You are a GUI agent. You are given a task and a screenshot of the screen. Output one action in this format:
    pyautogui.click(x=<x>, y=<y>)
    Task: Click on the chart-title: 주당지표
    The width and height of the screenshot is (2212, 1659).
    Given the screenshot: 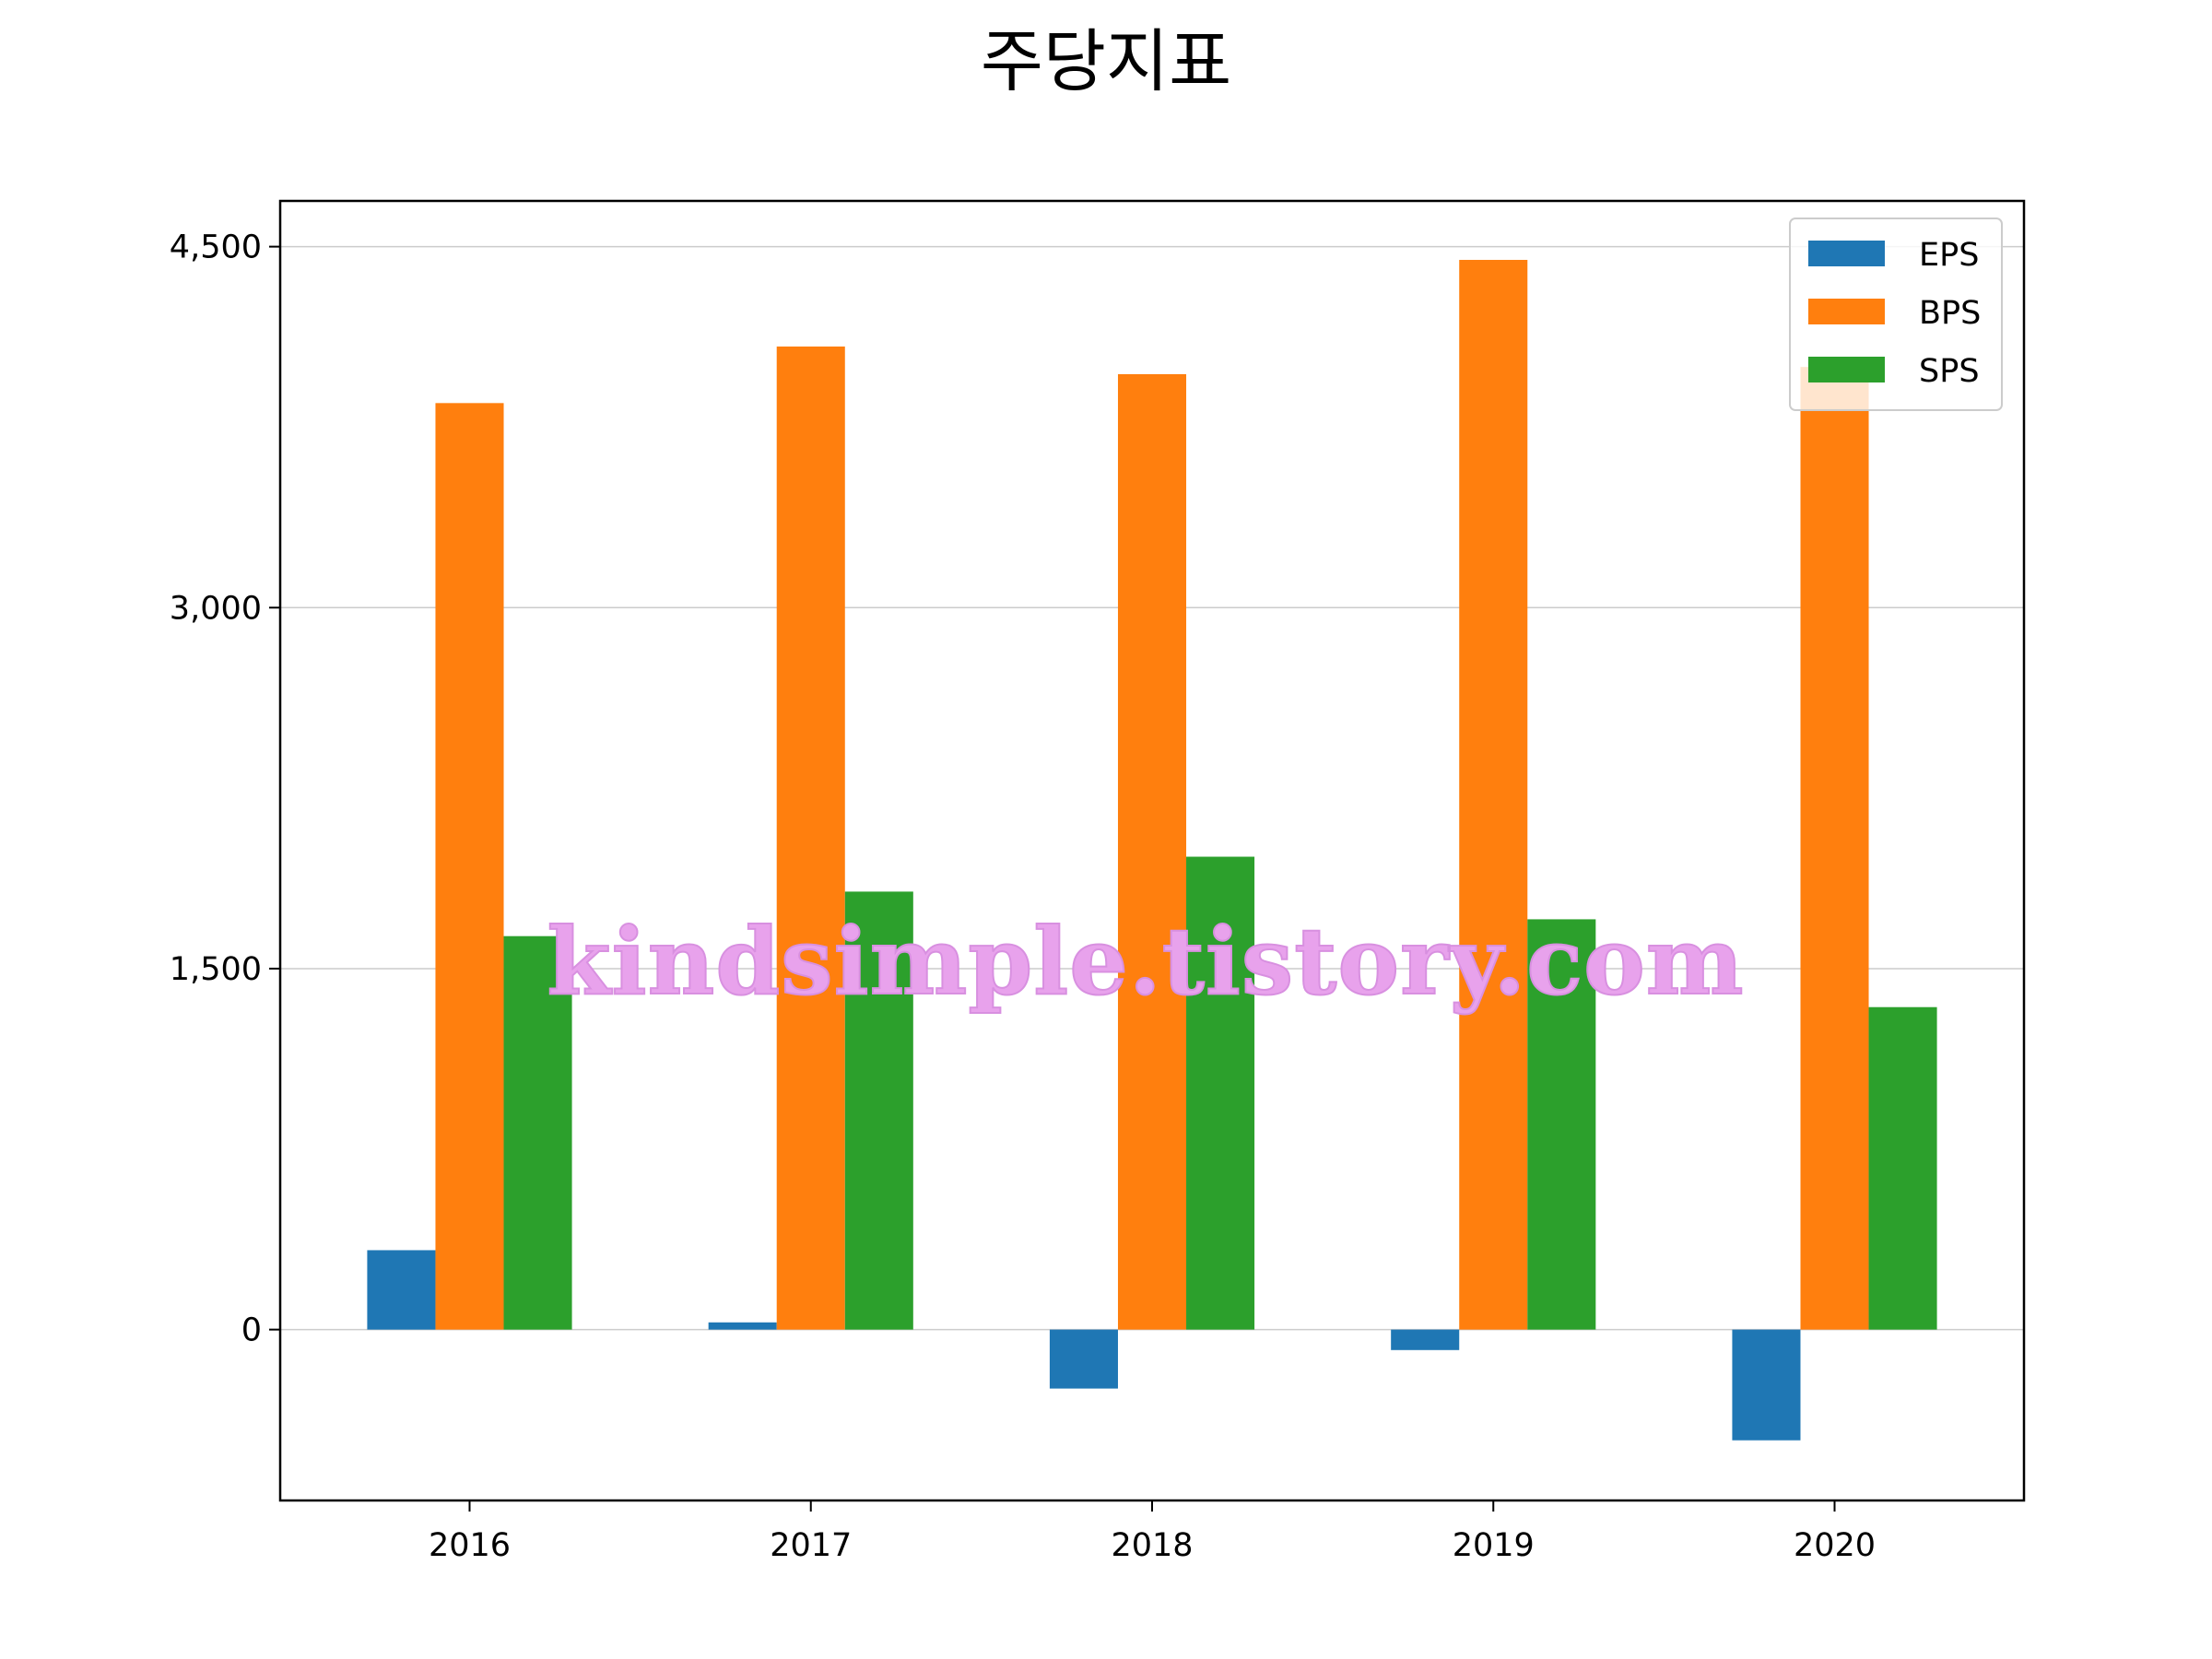 What is the action you would take?
    pyautogui.click(x=1106, y=61)
    